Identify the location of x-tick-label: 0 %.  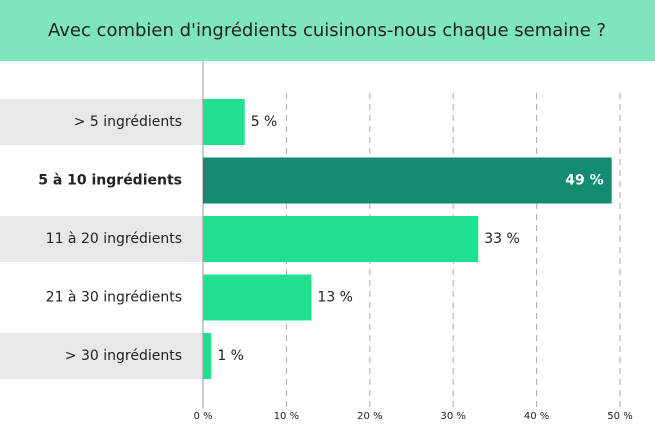
(202, 416).